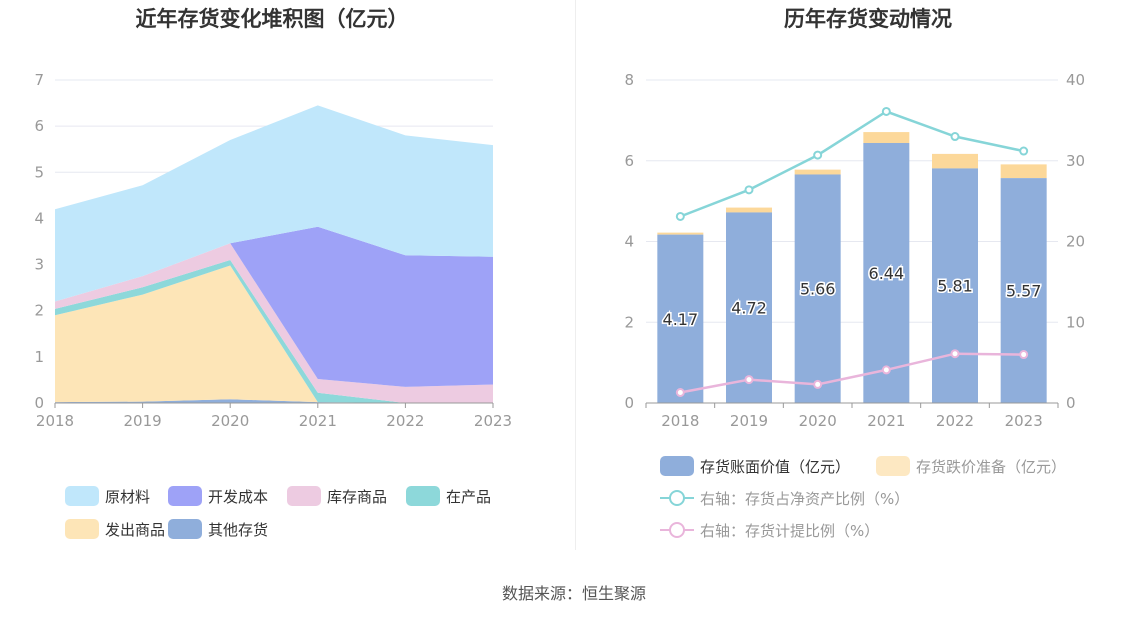 Image resolution: width=1148 pixels, height=619 pixels. What do you see at coordinates (238, 497) in the screenshot?
I see `legend-label: 开发成本` at bounding box center [238, 497].